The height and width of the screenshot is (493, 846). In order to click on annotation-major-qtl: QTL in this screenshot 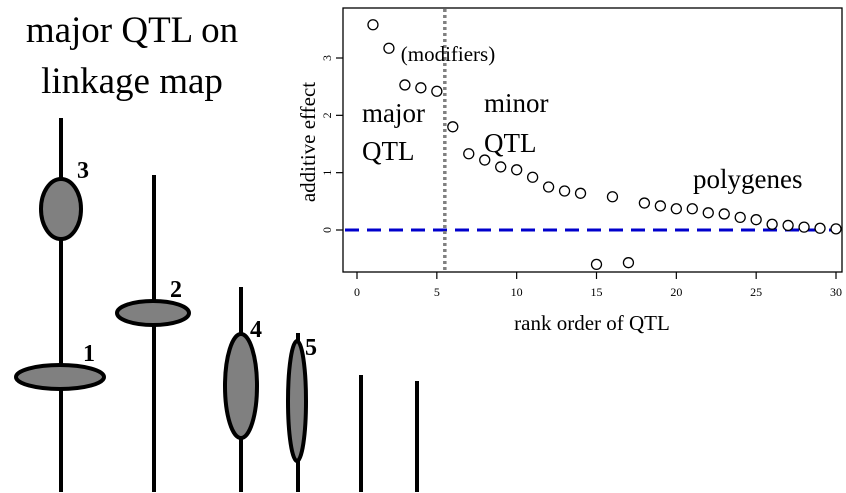, I will do `click(388, 151)`.